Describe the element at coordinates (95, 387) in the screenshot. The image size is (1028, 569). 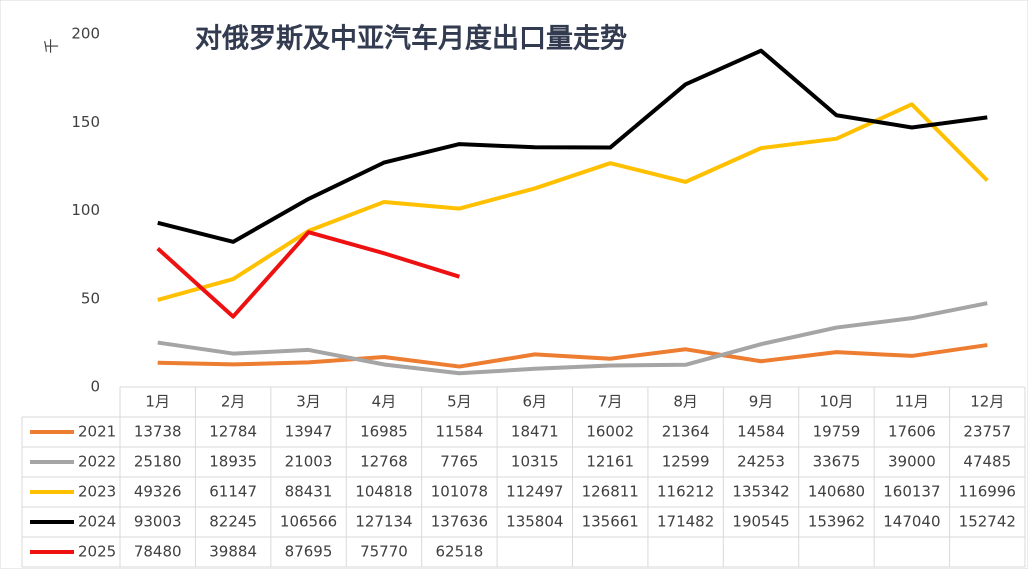
I see `y-tick-label: 0` at that location.